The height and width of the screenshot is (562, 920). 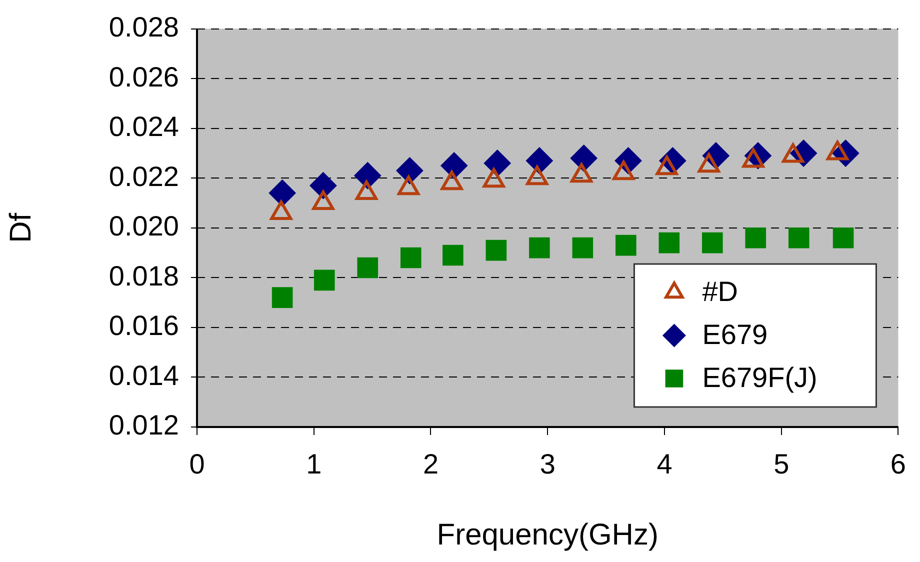 What do you see at coordinates (314, 464) in the screenshot?
I see `x-tick-label: 1` at bounding box center [314, 464].